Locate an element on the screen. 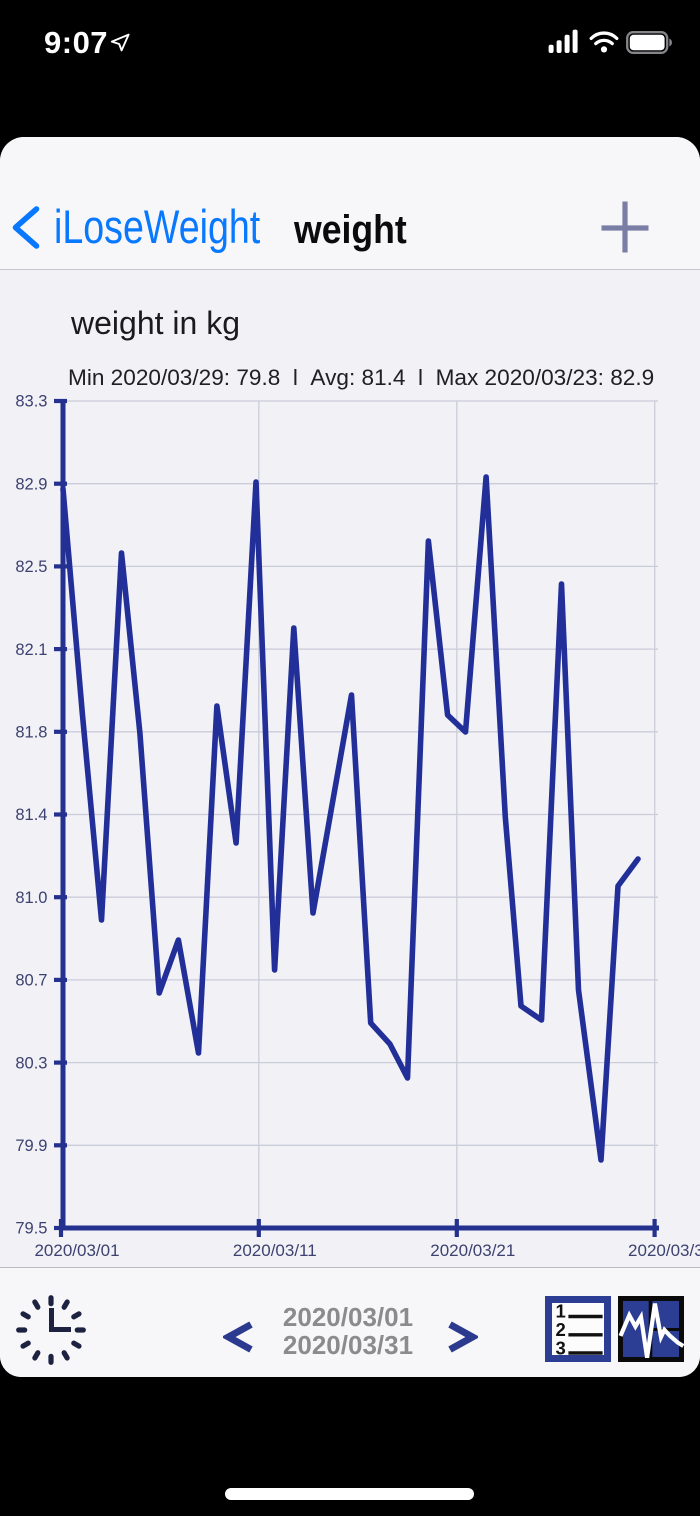 The width and height of the screenshot is (700, 1516). svg-text: 81.4 is located at coordinates (31, 815).